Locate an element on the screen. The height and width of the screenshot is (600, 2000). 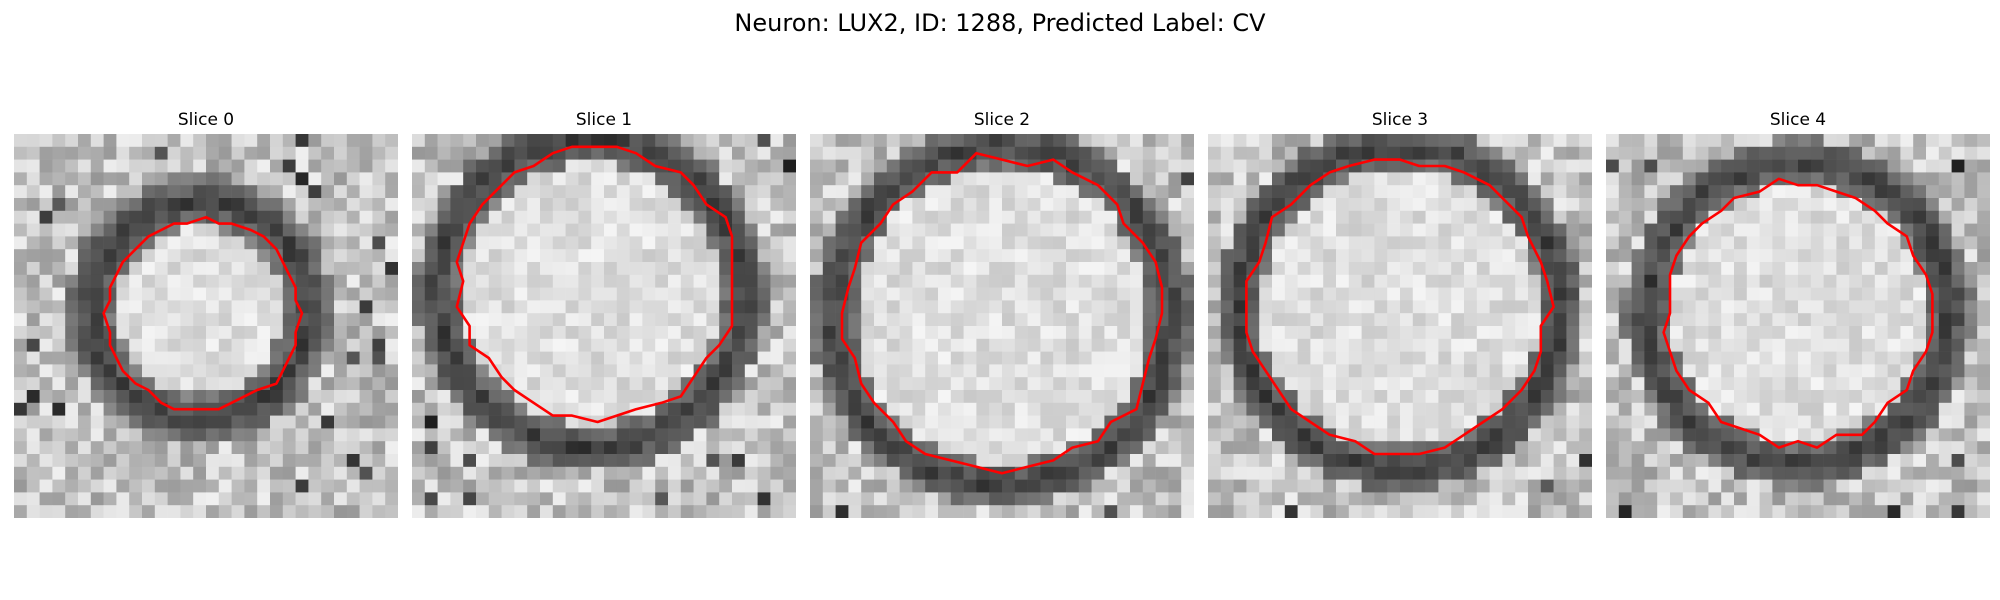
slice-title-3: Slice 3 is located at coordinates (1400, 120).